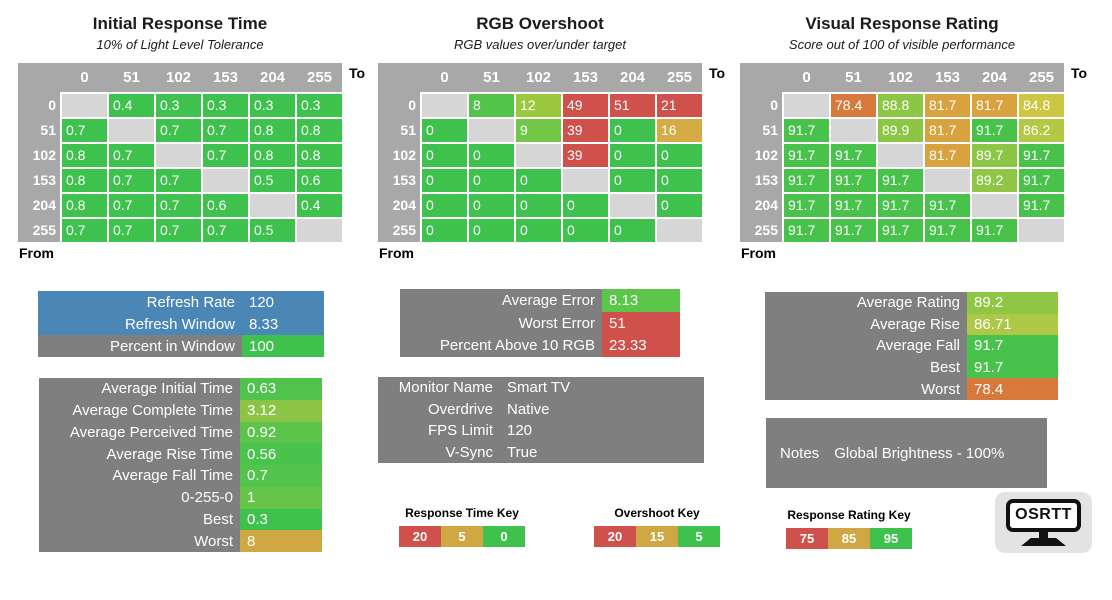 This screenshot has height=600, width=1112. Describe the element at coordinates (641, 323) in the screenshot. I see `stat-value: 51` at that location.